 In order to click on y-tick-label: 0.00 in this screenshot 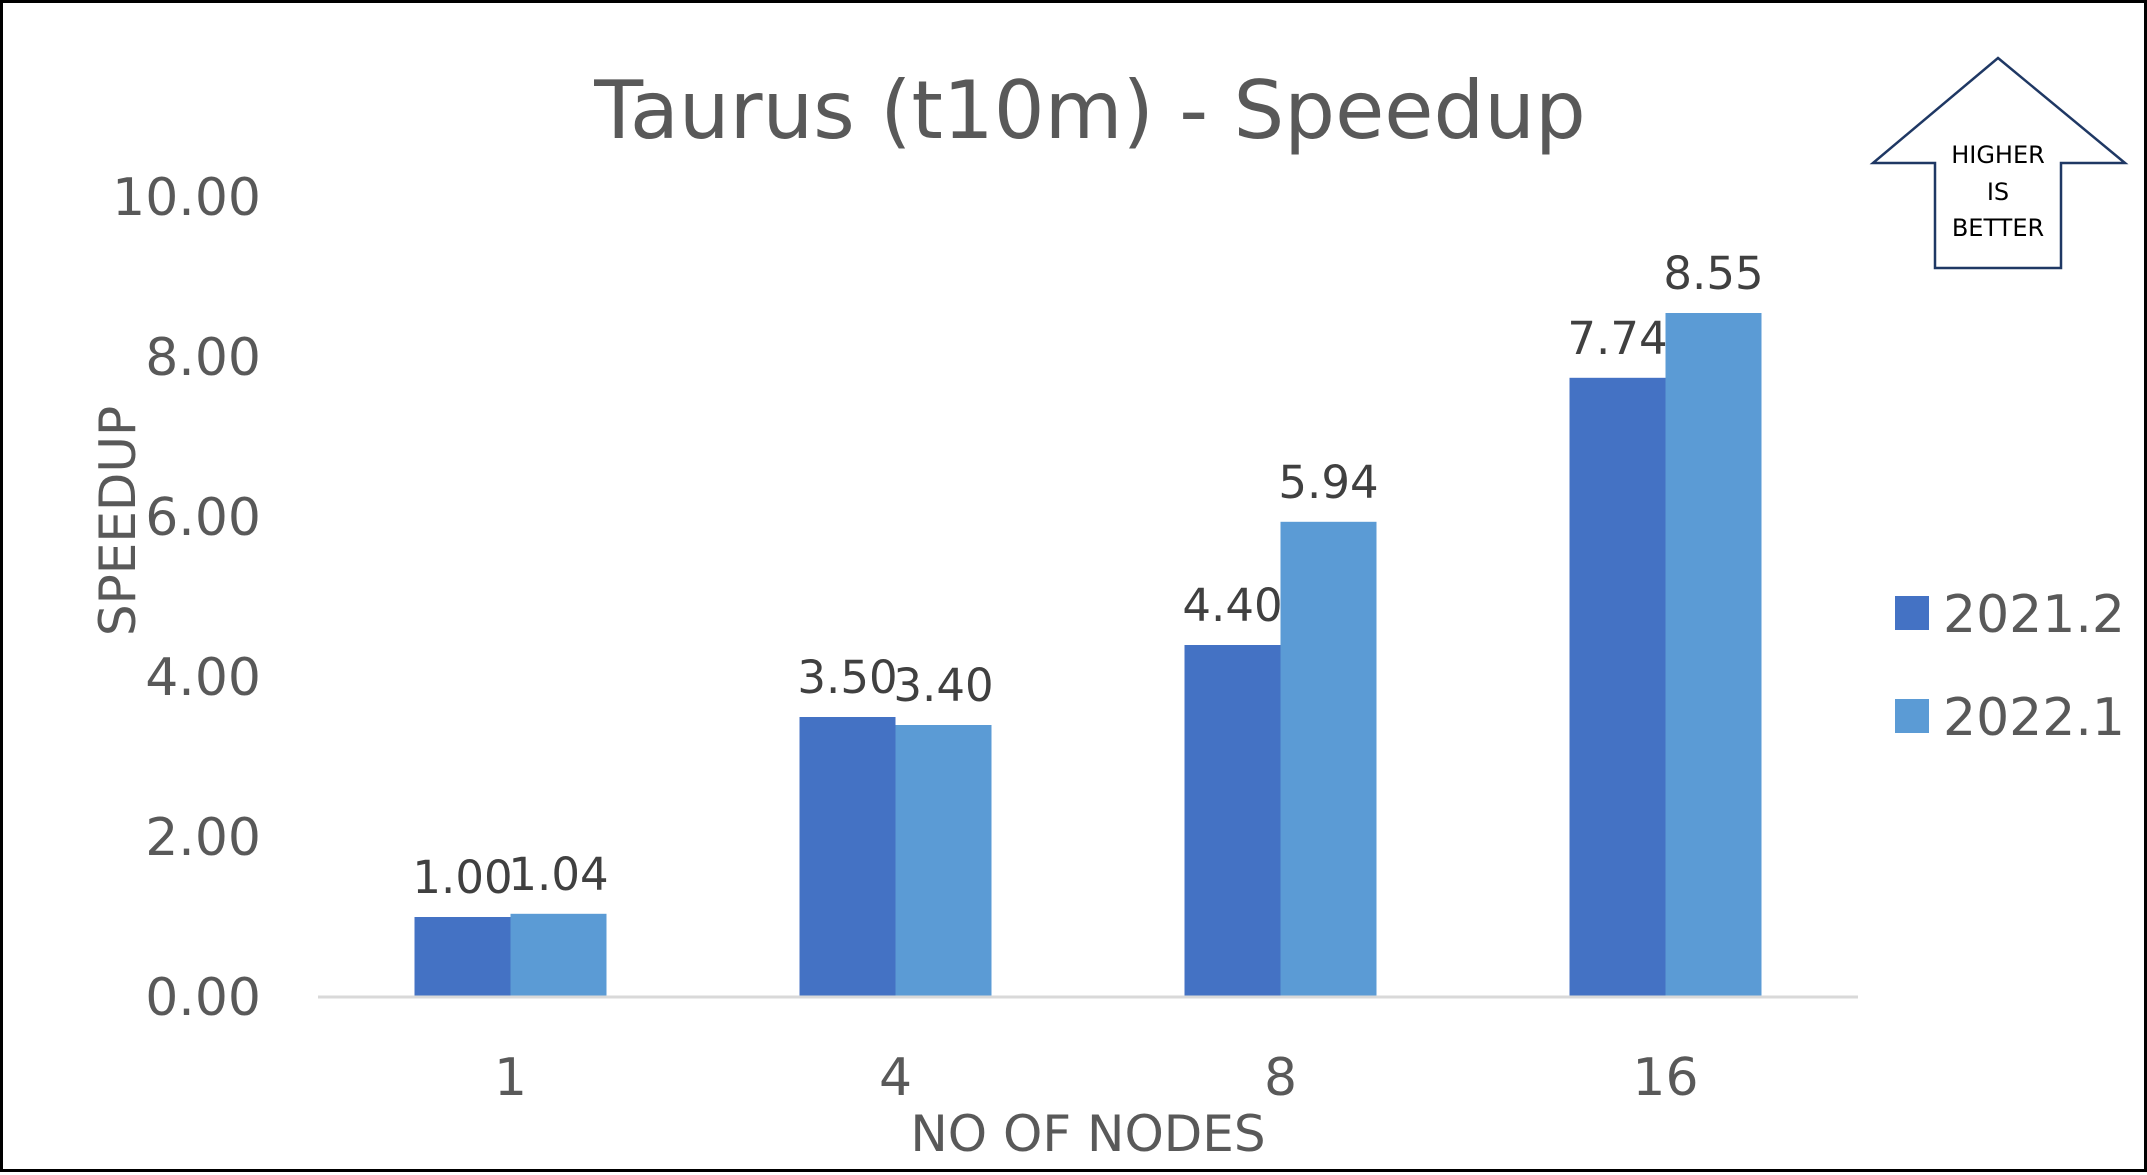, I will do `click(203, 998)`.